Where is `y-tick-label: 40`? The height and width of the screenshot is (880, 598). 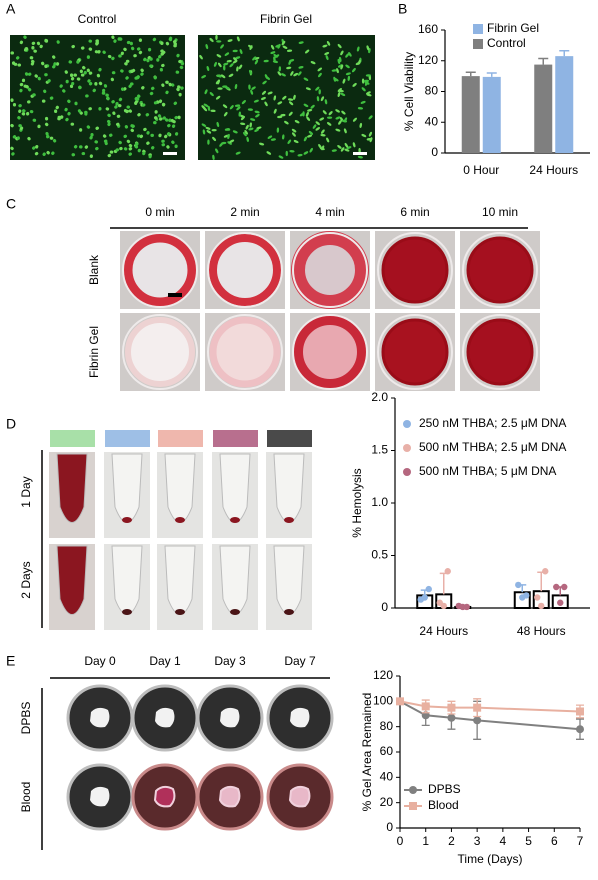
y-tick-label: 40 is located at coordinates (387, 777).